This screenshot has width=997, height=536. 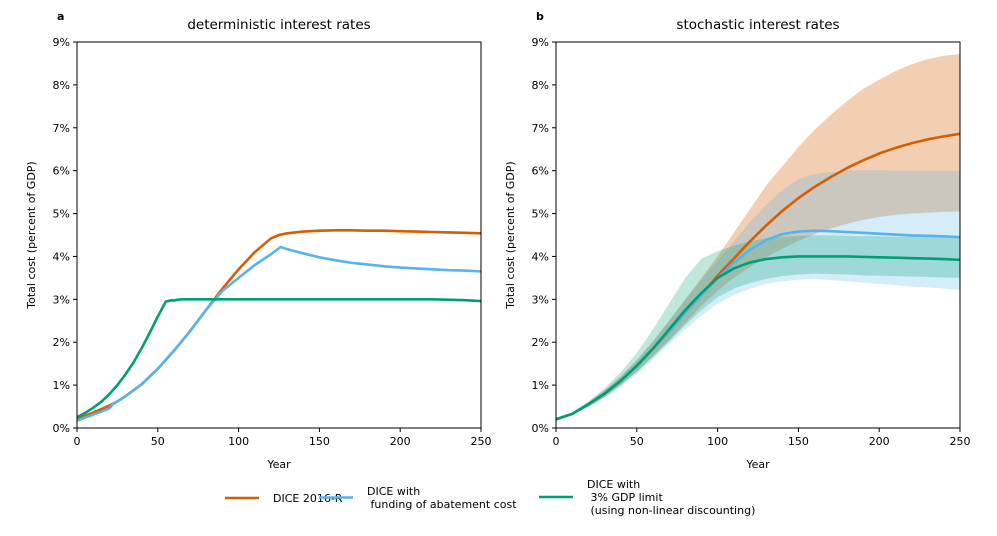 I want to click on plot-area, so click(x=279, y=325).